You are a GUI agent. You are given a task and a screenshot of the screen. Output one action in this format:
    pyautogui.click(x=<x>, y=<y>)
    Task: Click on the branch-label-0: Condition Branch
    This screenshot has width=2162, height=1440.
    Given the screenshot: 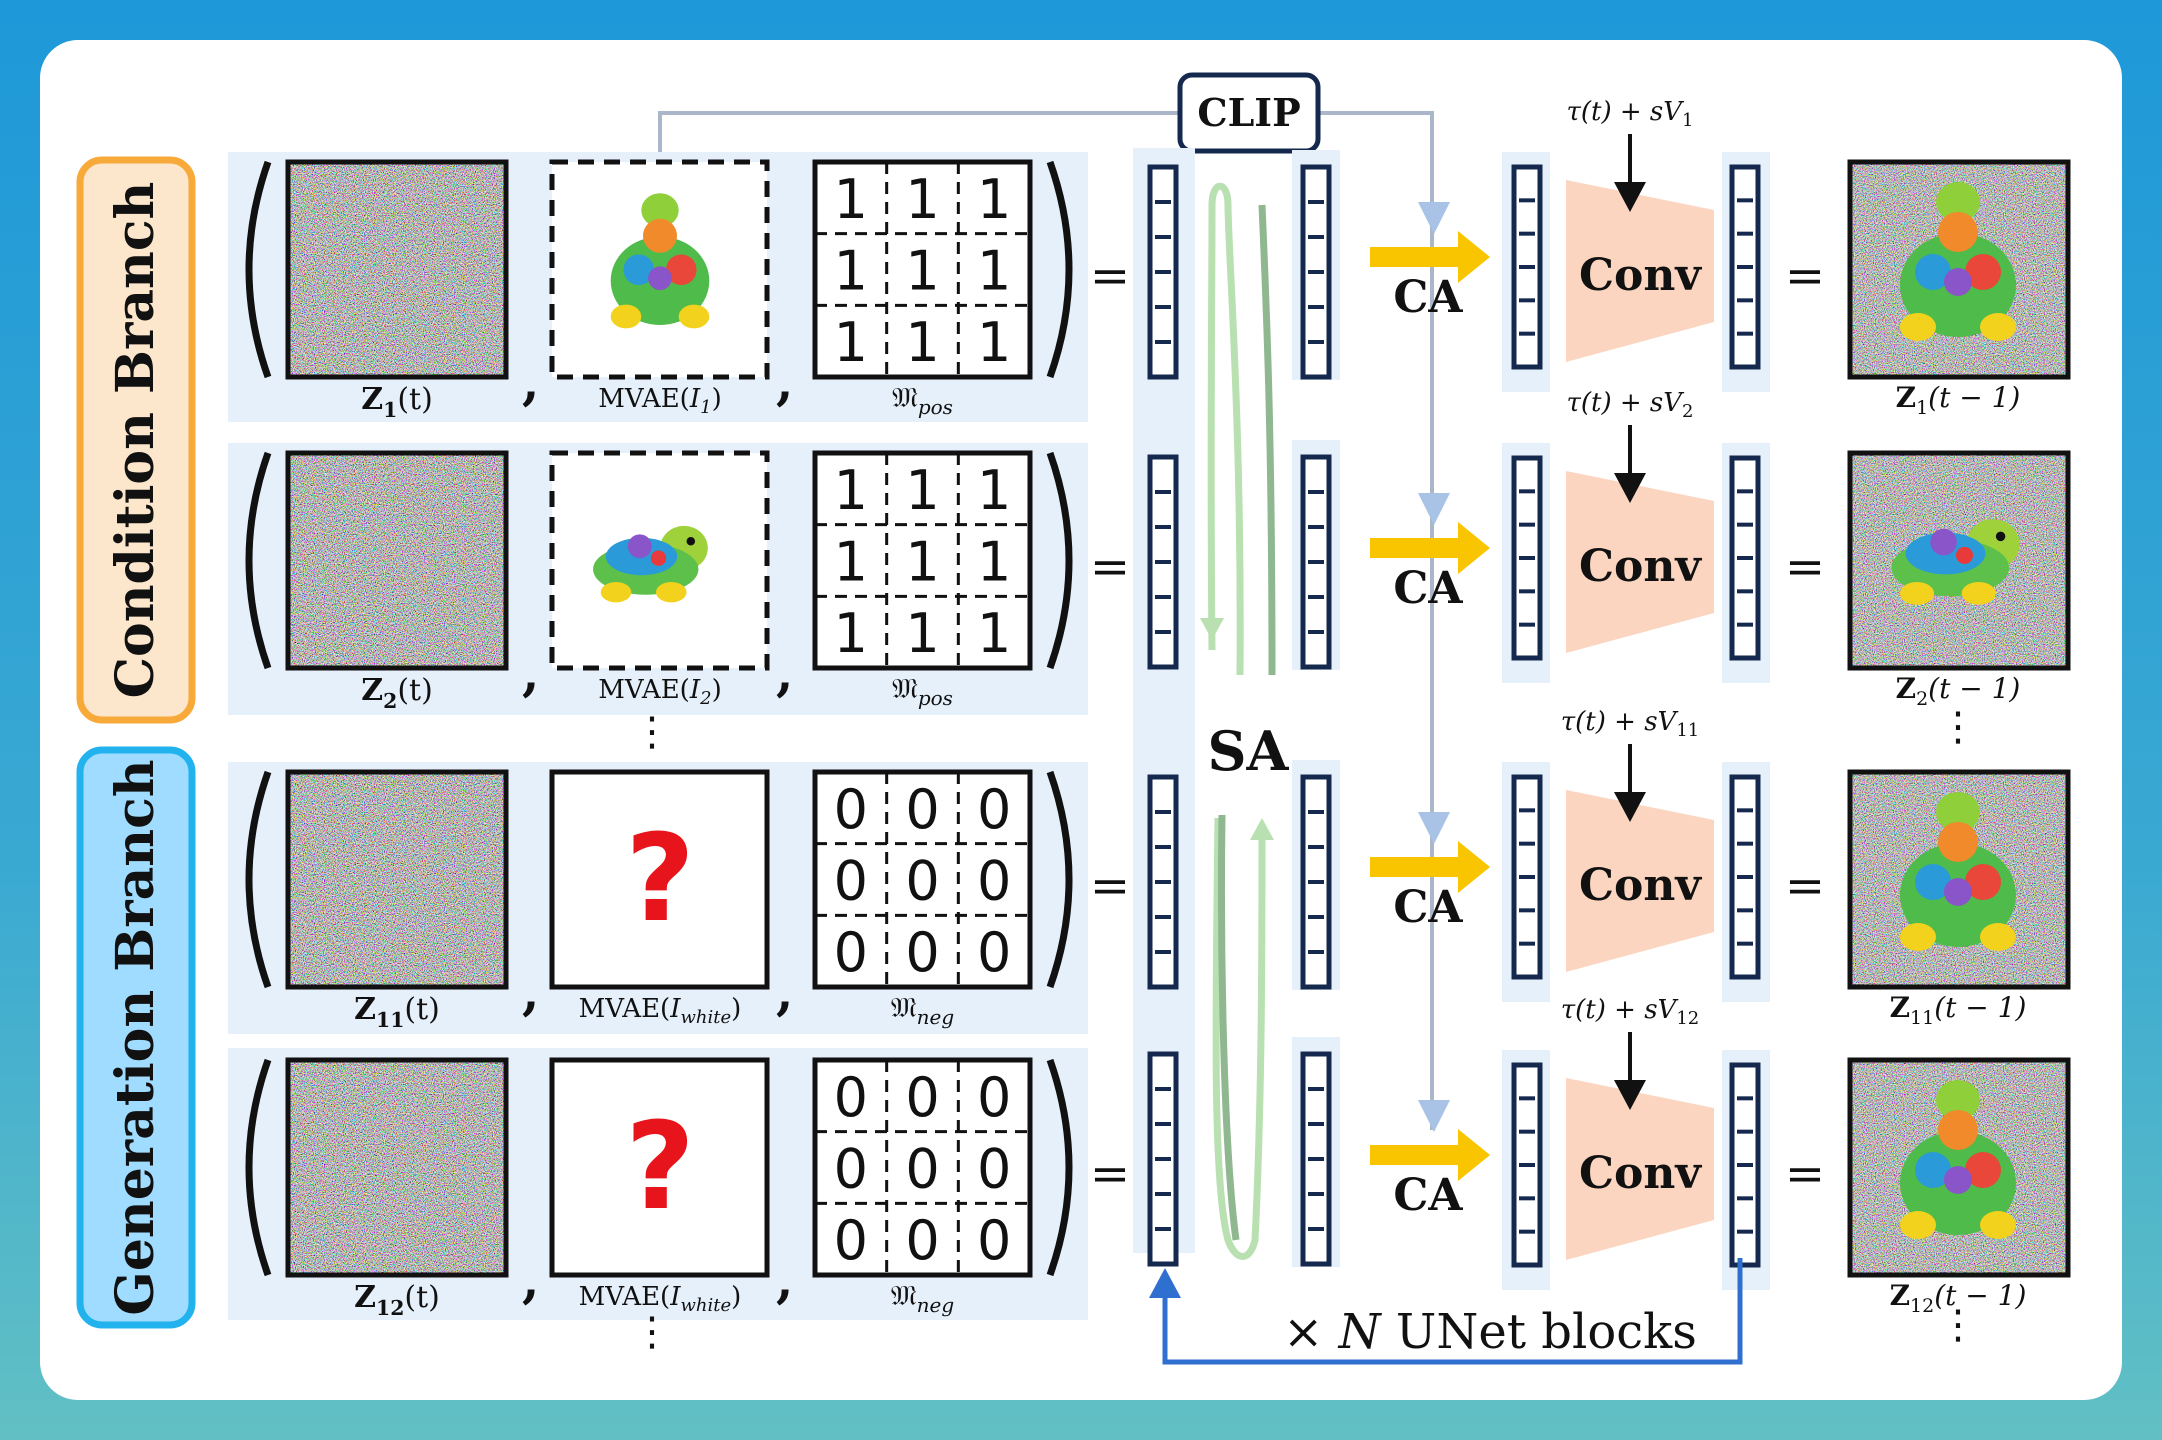 What is the action you would take?
    pyautogui.click(x=136, y=440)
    